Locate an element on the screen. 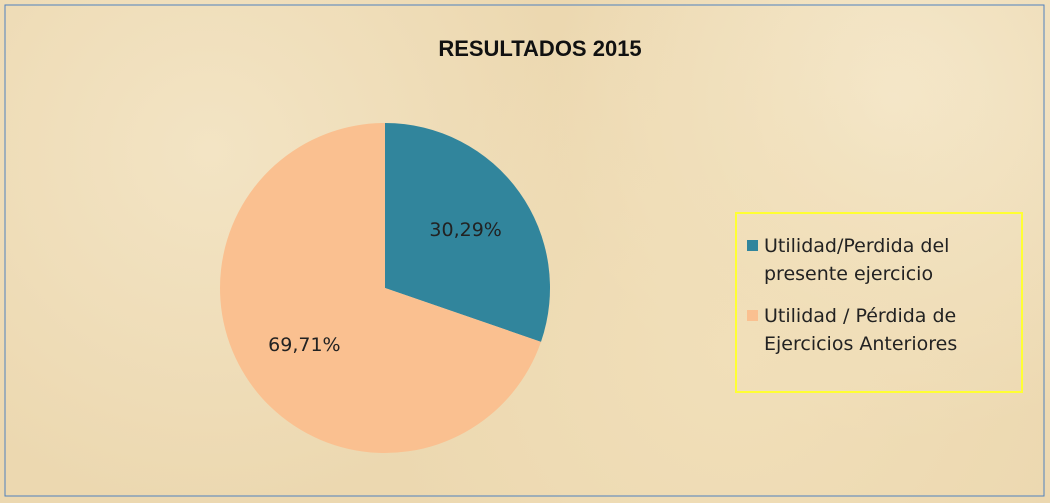 The width and height of the screenshot is (1050, 503). pie-slice is located at coordinates (467, 232).